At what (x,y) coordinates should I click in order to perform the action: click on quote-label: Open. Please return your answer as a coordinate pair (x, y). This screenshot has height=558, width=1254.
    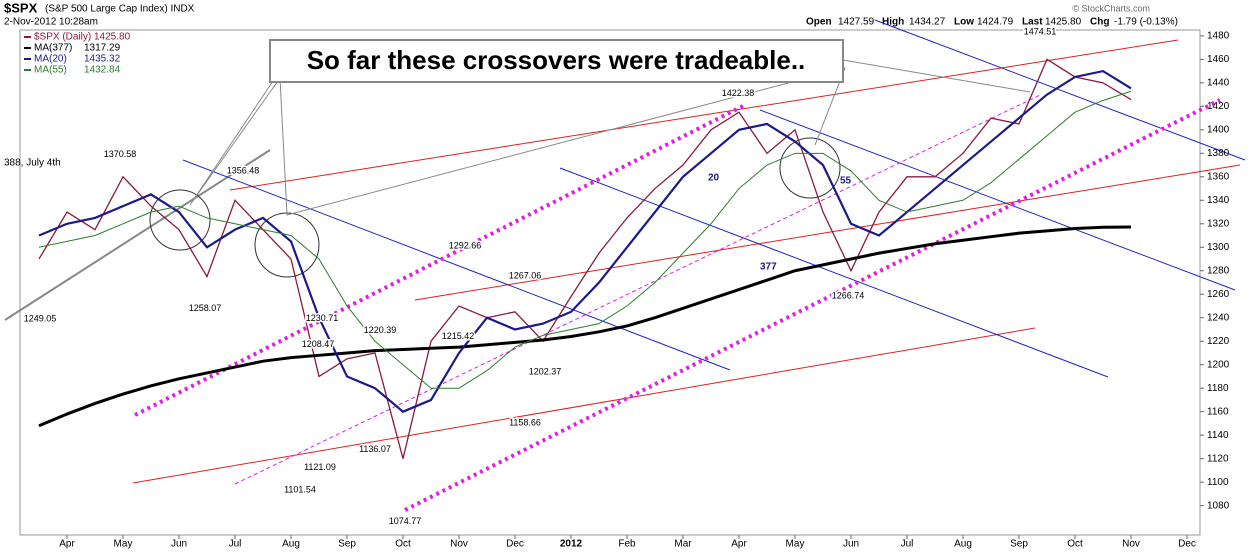
    Looking at the image, I should click on (819, 22).